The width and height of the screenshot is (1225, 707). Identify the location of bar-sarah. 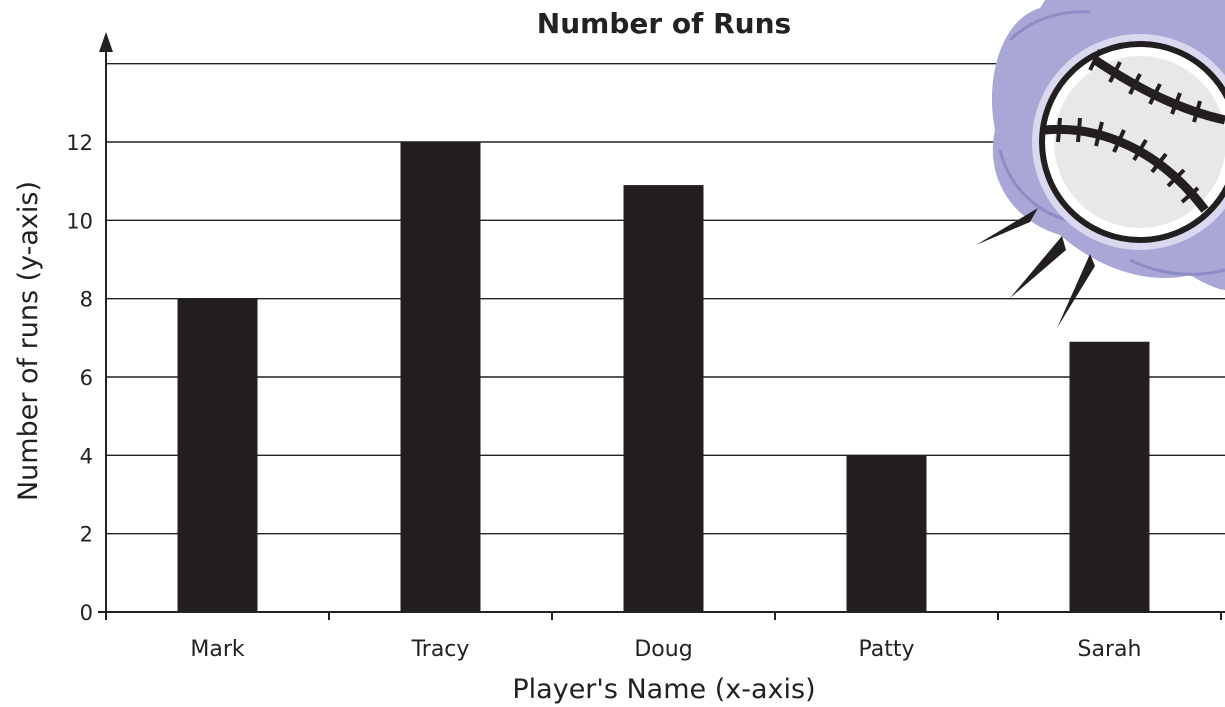
(1109, 476).